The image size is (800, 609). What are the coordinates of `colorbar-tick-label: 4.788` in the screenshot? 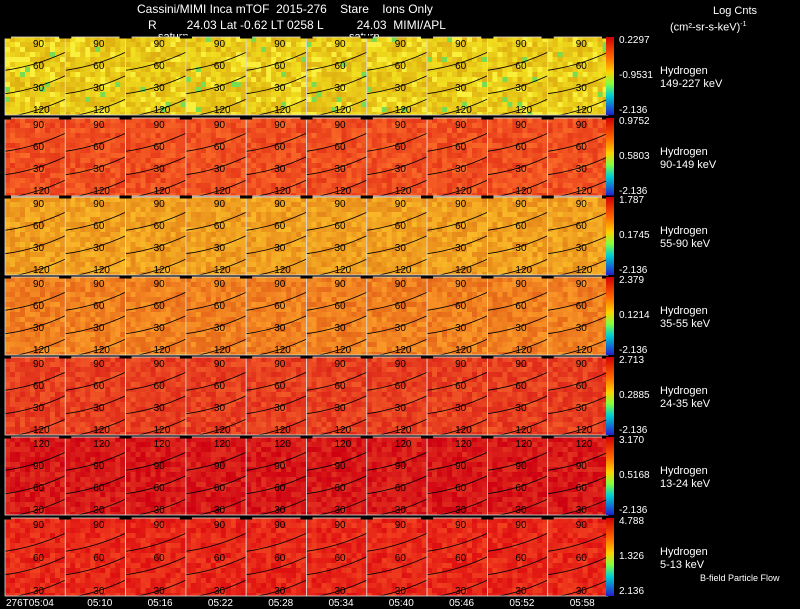 It's located at (632, 521).